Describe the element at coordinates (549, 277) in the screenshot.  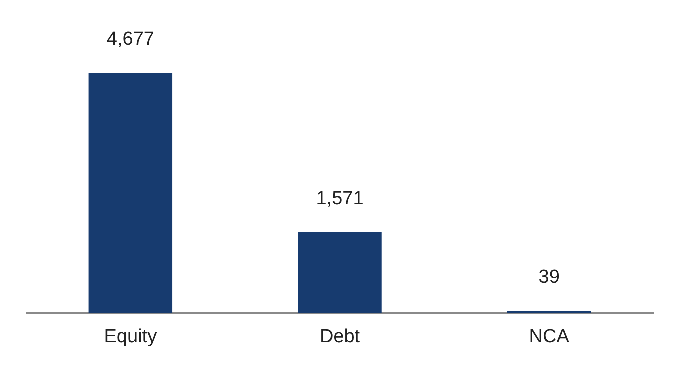
I see `data-label: 39` at that location.